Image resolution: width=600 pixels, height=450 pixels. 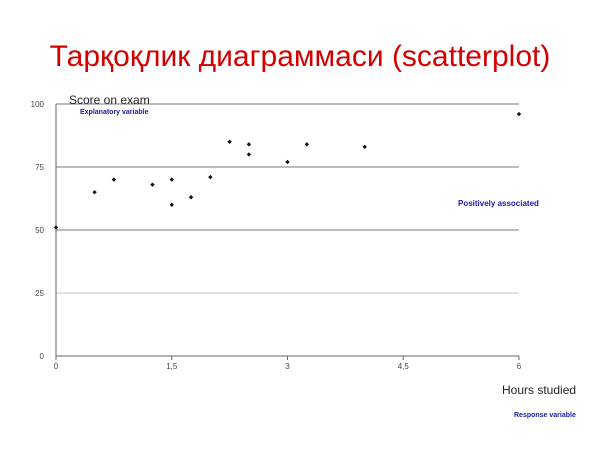 What do you see at coordinates (38, 104) in the screenshot?
I see `y-tick-label: 100` at bounding box center [38, 104].